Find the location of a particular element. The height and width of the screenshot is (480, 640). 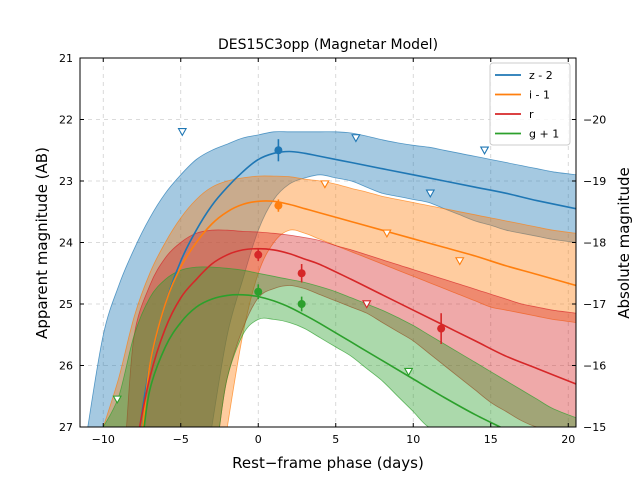

legend-box is located at coordinates (530, 104).